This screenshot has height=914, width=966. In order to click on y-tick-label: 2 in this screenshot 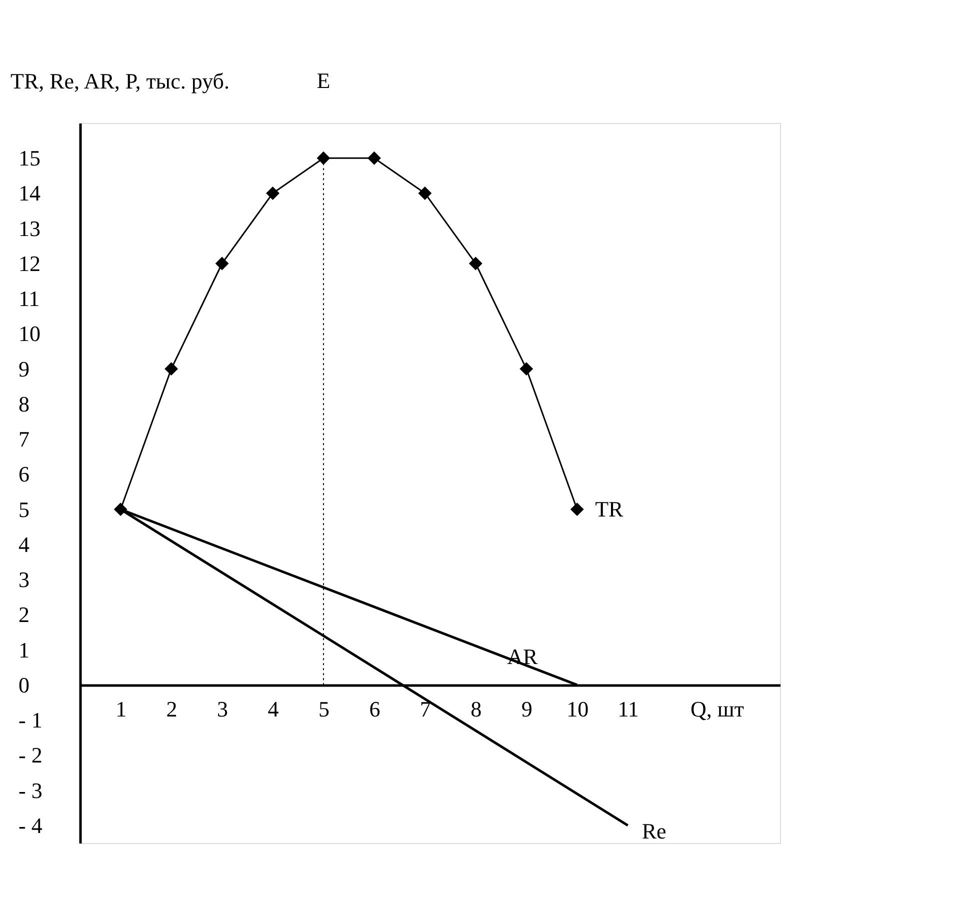, I will do `click(24, 615)`.